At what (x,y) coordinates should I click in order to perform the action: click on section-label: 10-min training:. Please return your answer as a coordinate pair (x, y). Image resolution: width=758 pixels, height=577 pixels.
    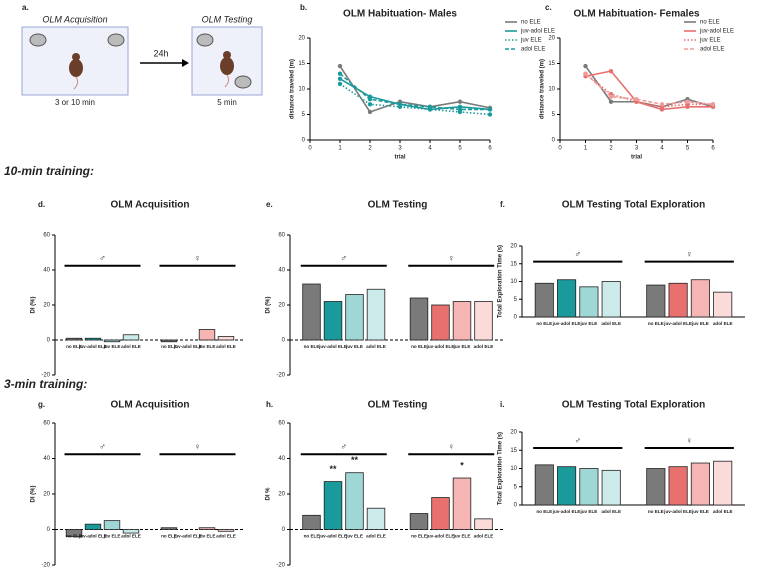
    Looking at the image, I should click on (49, 171).